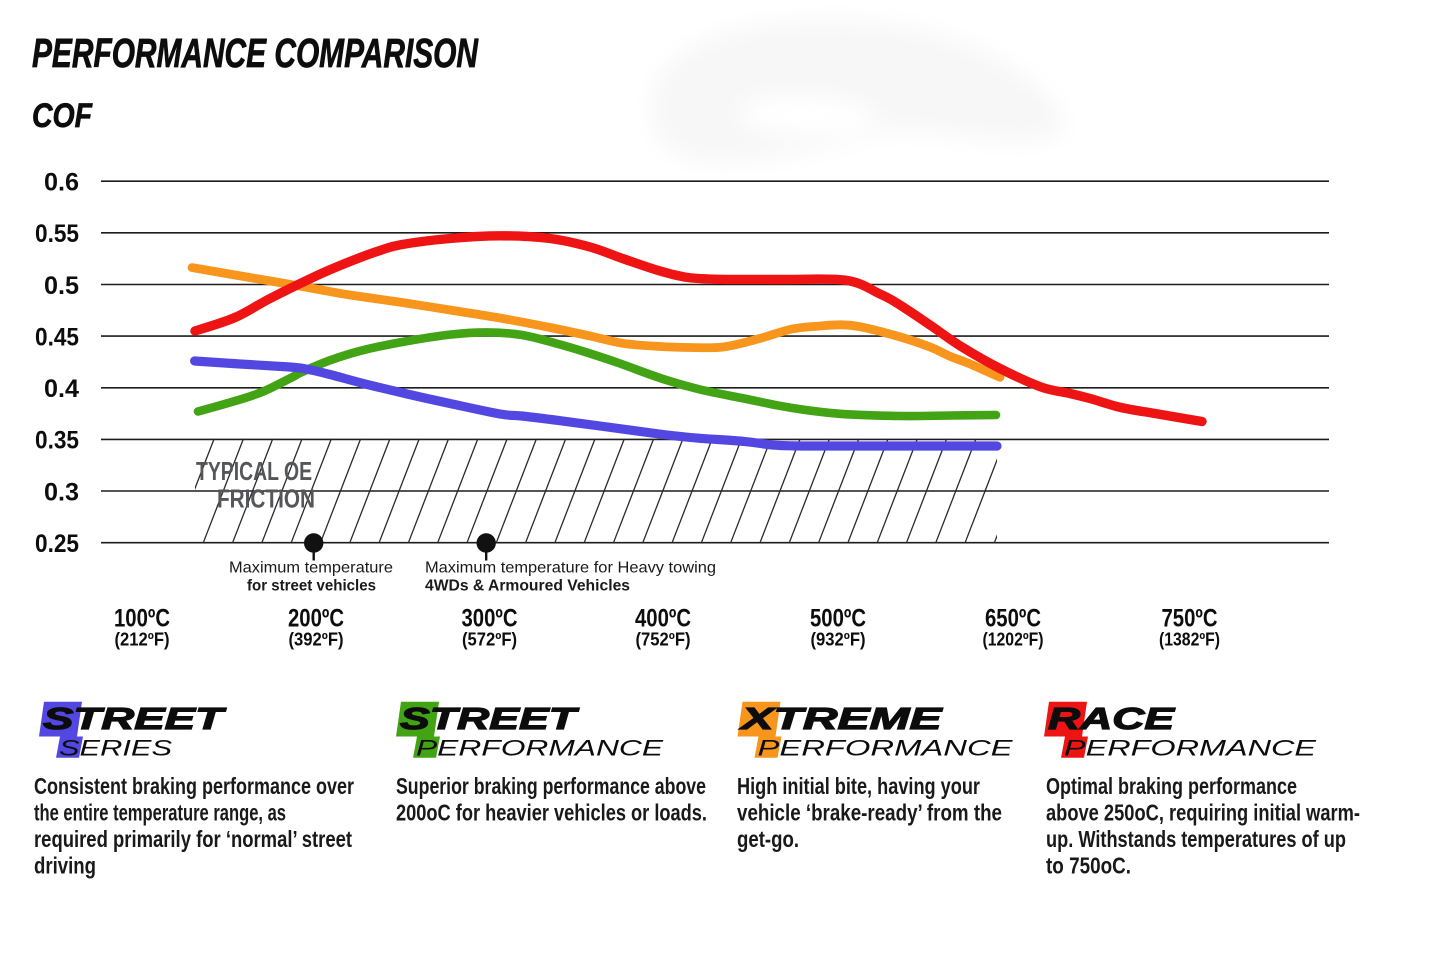 This screenshot has height=977, width=1445. Describe the element at coordinates (858, 786) in the screenshot. I see `svg-text: High initial bite, having your` at that location.